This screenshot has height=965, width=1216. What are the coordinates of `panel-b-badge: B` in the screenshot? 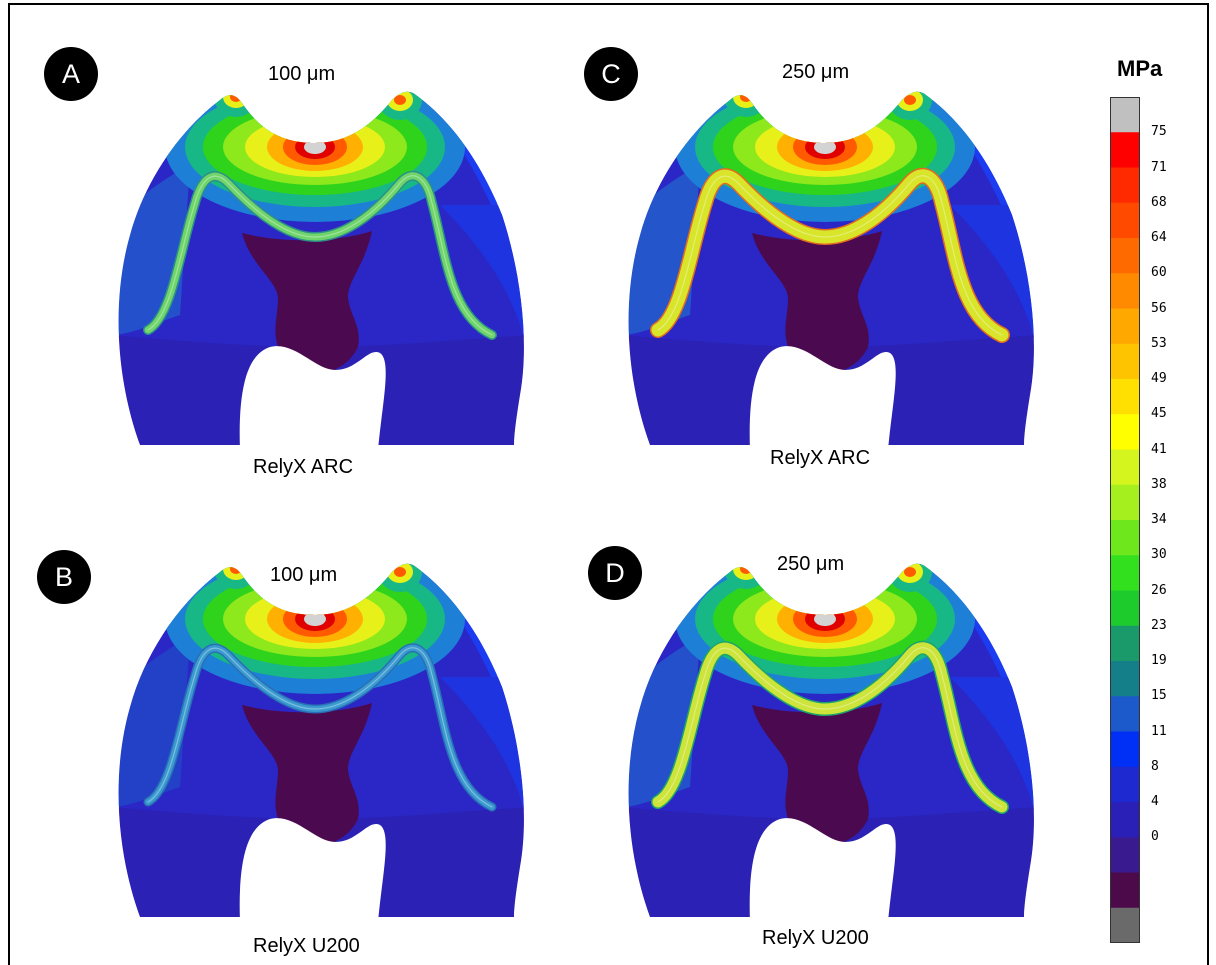 It's located at (64, 577).